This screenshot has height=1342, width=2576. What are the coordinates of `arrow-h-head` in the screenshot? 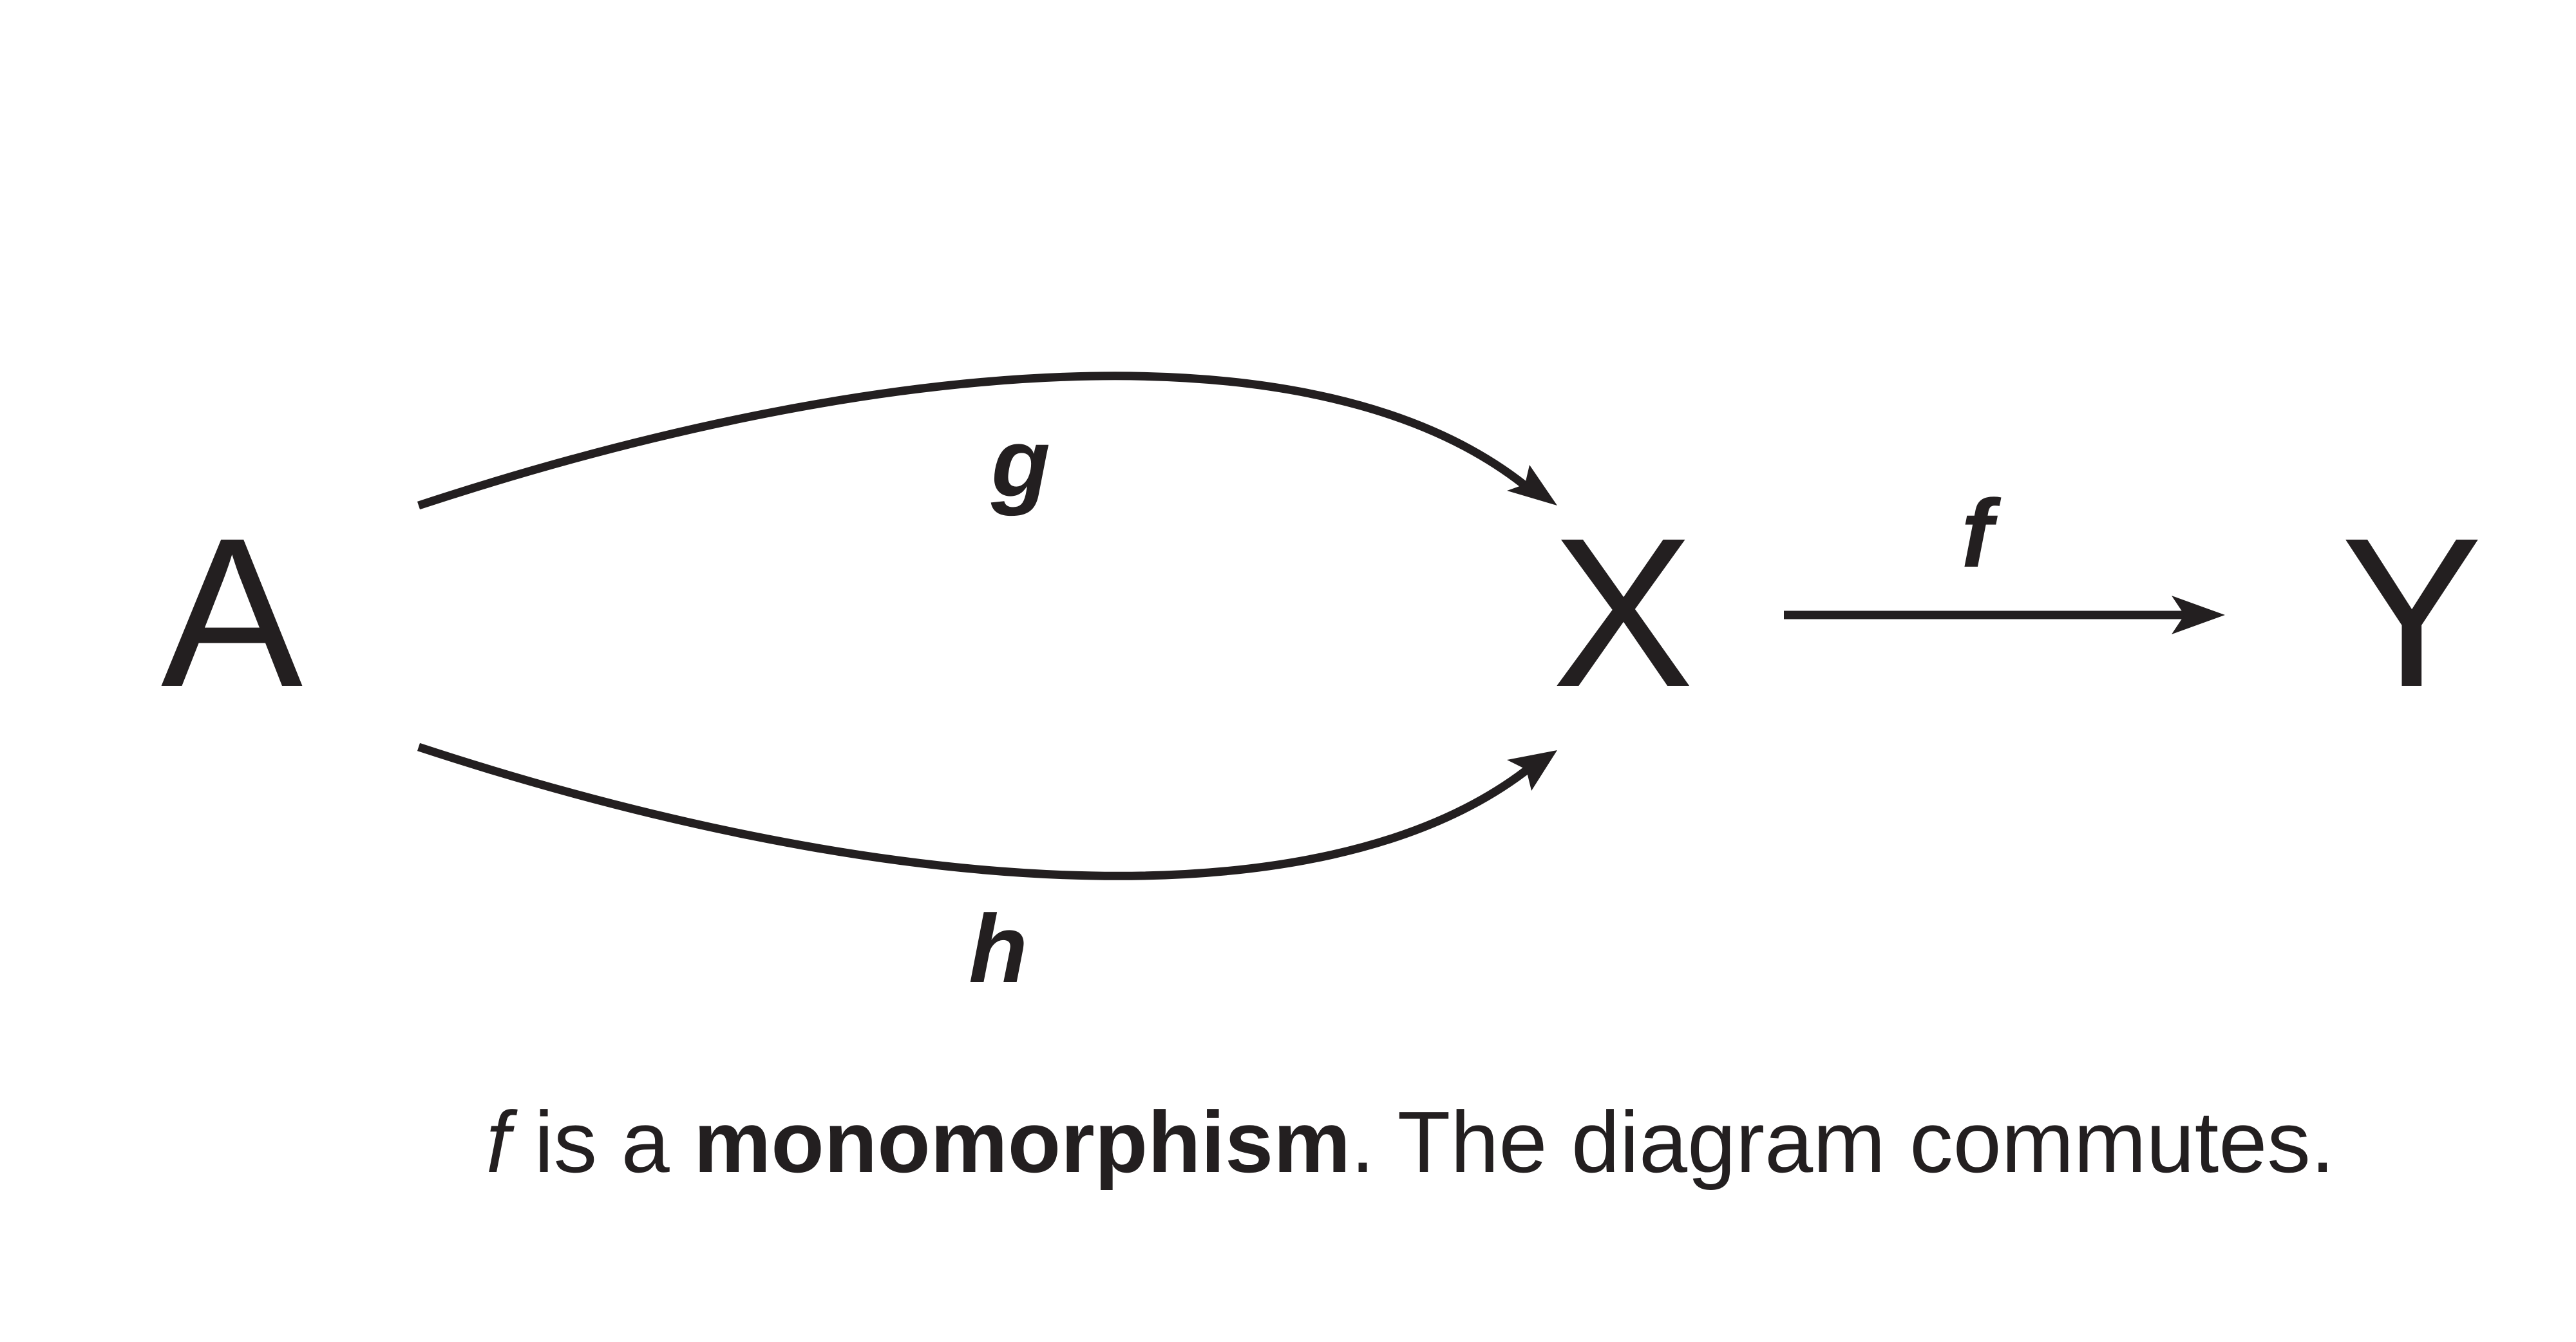 It's located at (1532, 770).